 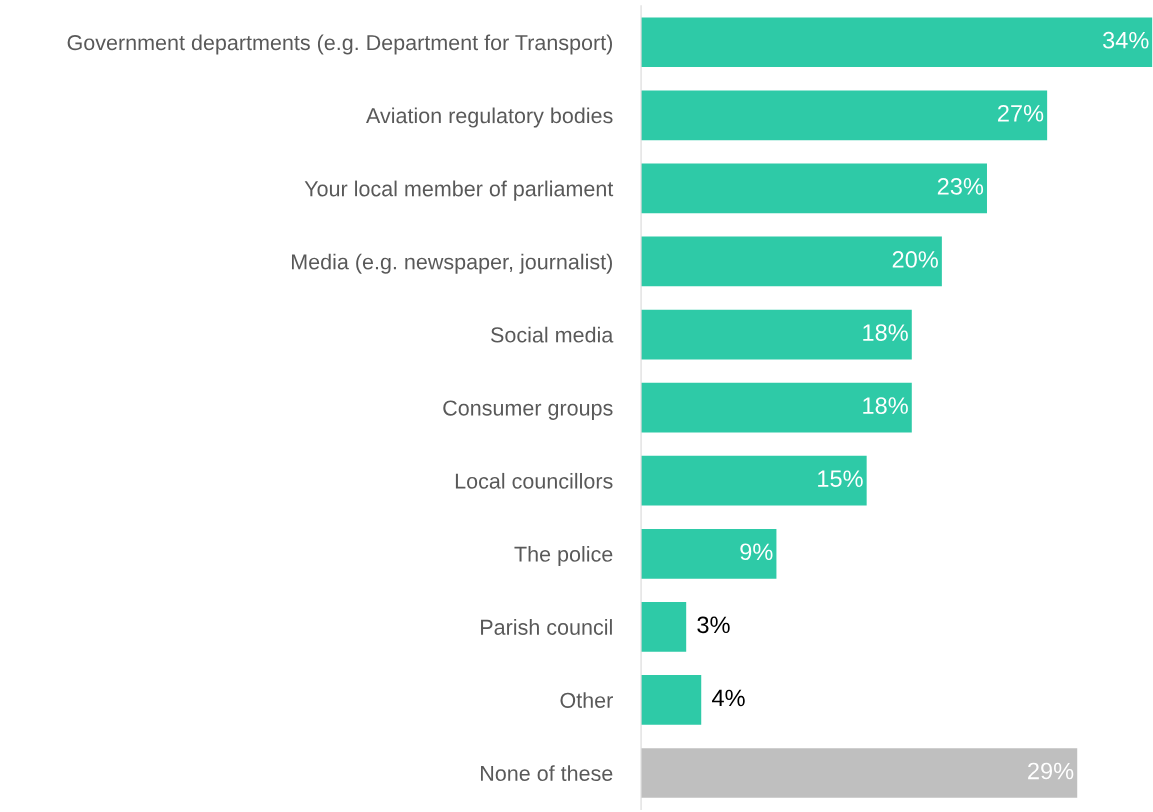 I want to click on data-label: 27%, so click(x=1021, y=113).